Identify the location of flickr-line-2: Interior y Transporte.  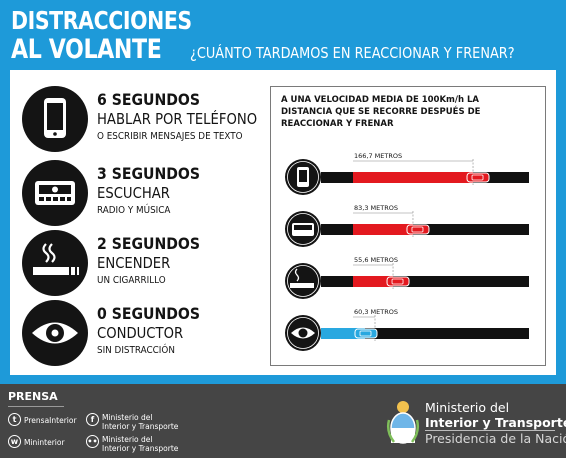
(140, 448).